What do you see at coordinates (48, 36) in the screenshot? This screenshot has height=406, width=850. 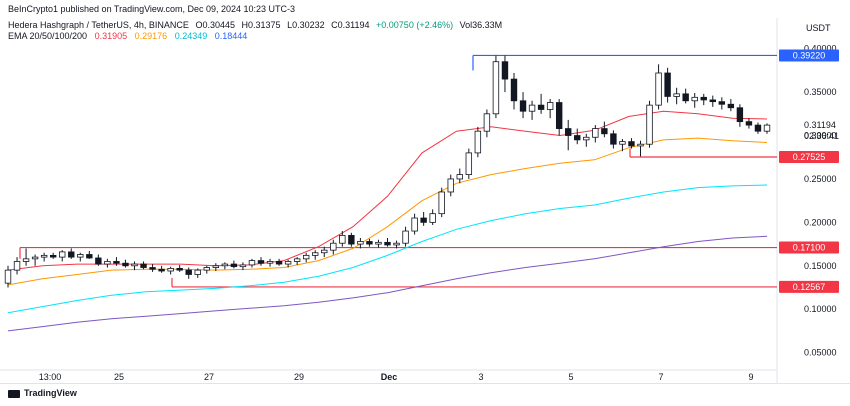 I see `ema-label: EMA 20/50/100/200` at bounding box center [48, 36].